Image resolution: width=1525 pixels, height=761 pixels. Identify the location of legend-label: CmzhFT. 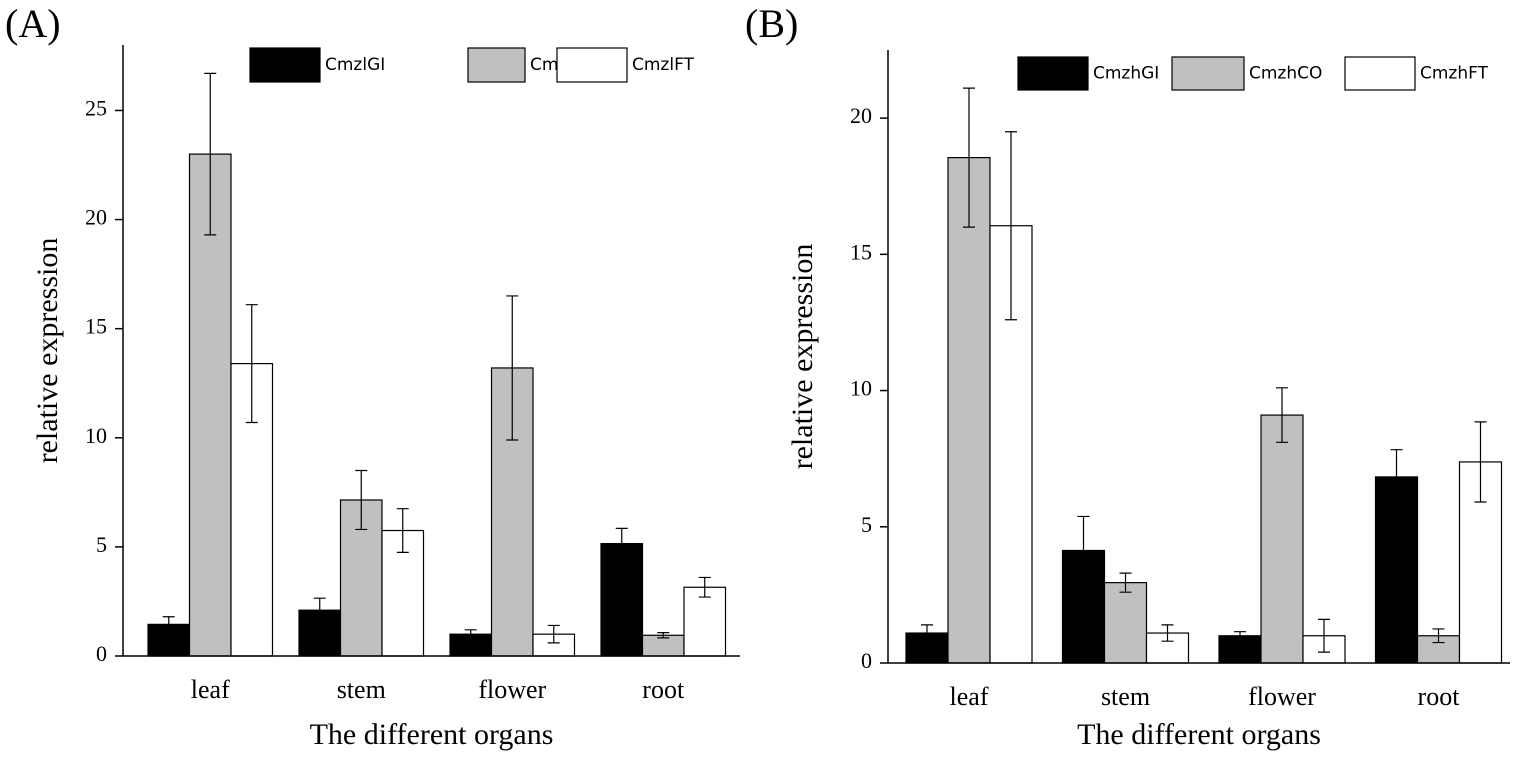
(1454, 74).